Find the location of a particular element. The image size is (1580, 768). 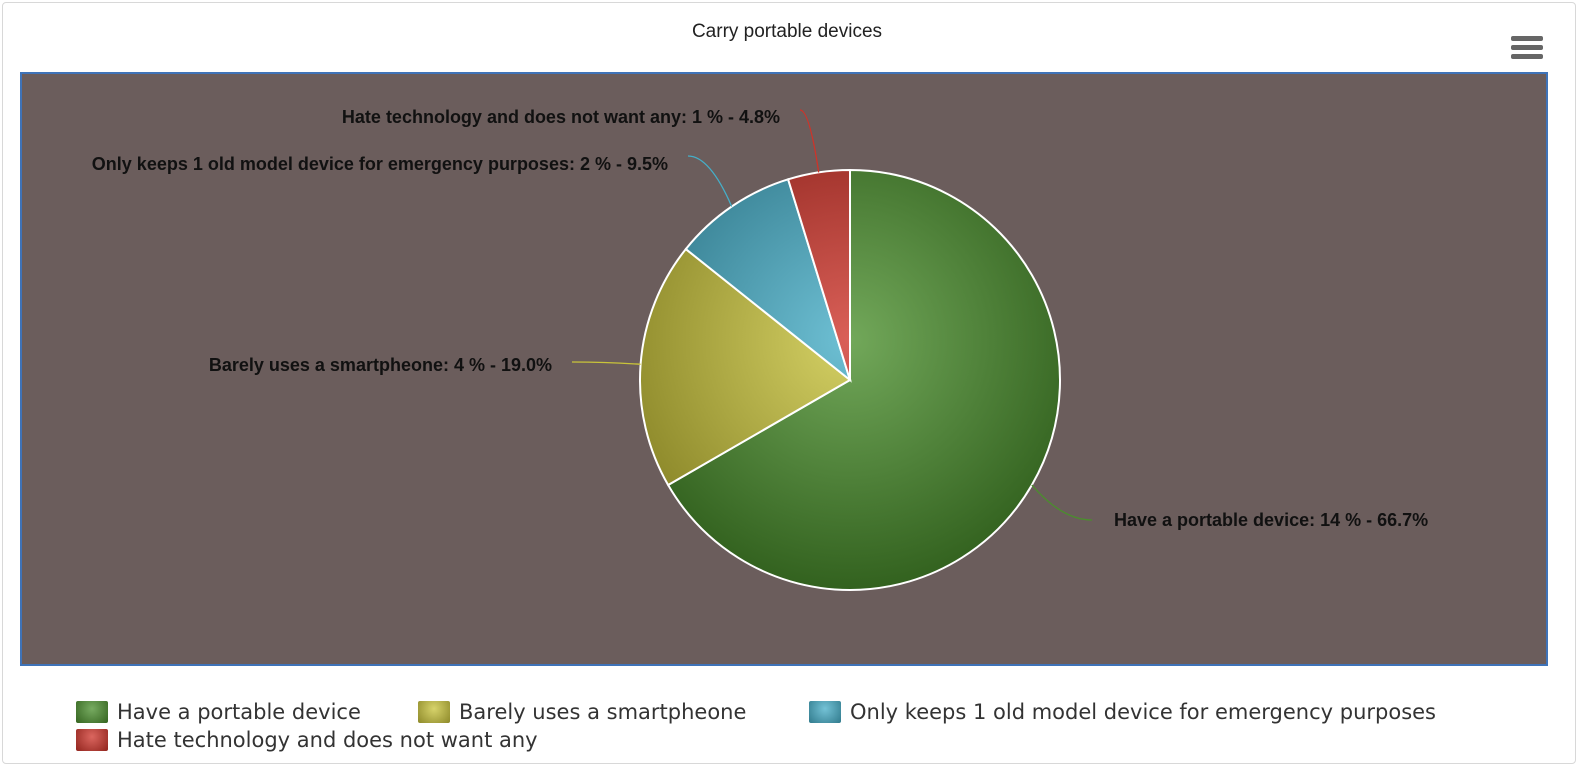

connector-hate-technology-and-does-not-want-any is located at coordinates (809, 141).